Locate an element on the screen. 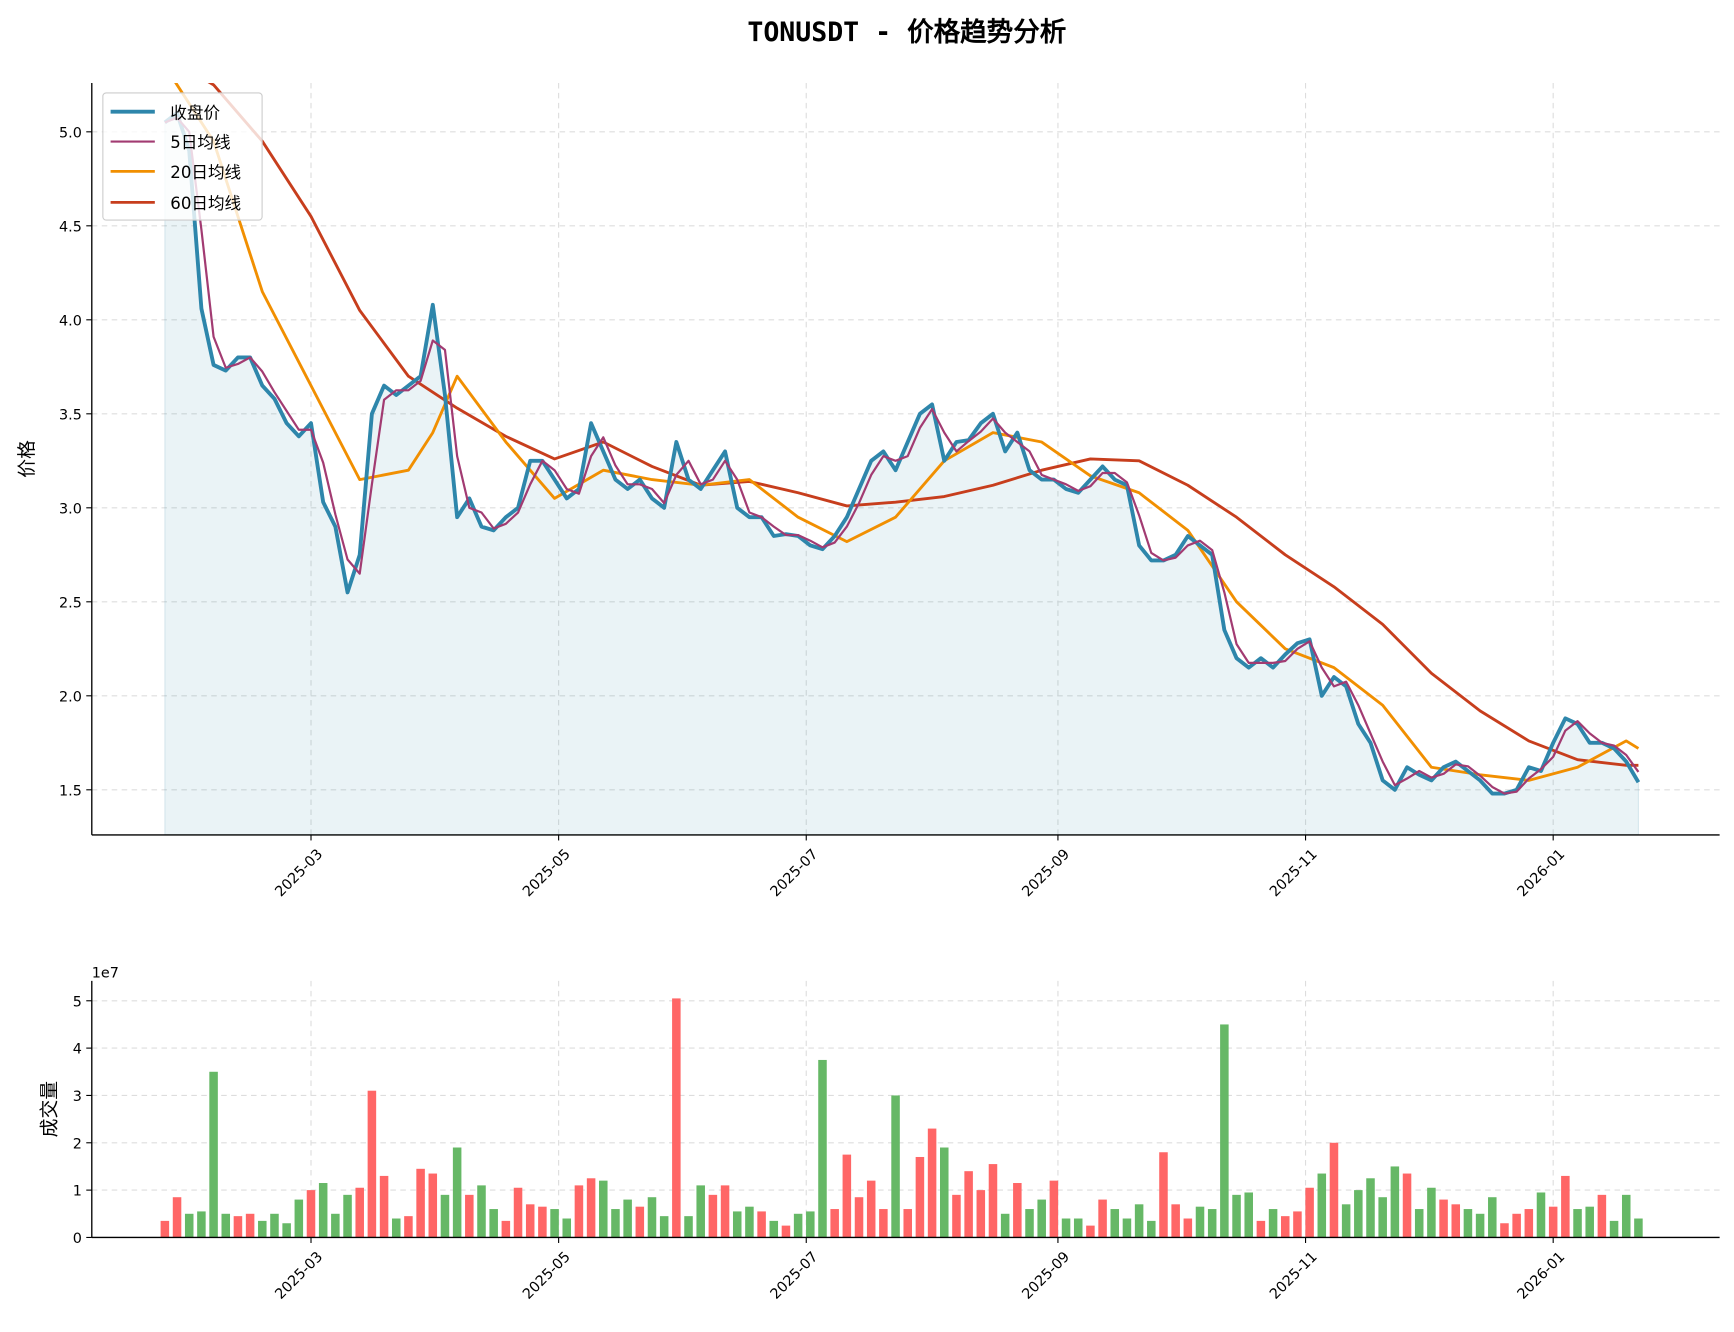  volume-y-tick-label: 3 is located at coordinates (77, 1097).